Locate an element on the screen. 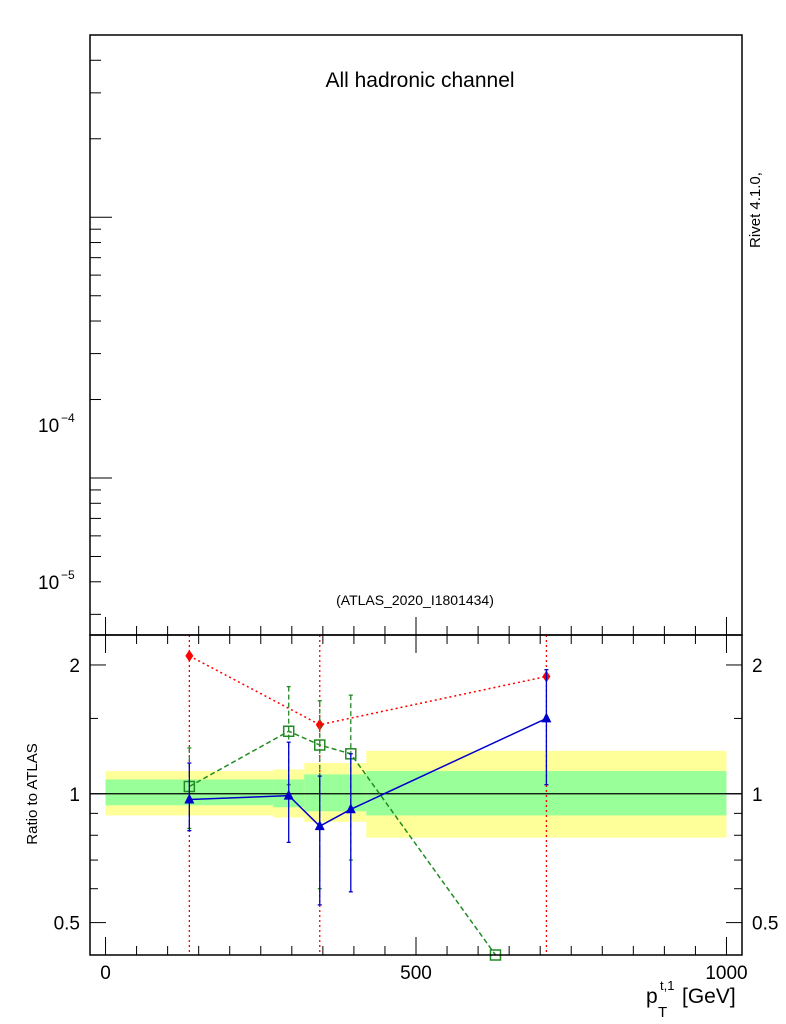 This screenshot has height=1024, width=786. ratio-ytick-label-left: 0.5 is located at coordinates (67, 924).